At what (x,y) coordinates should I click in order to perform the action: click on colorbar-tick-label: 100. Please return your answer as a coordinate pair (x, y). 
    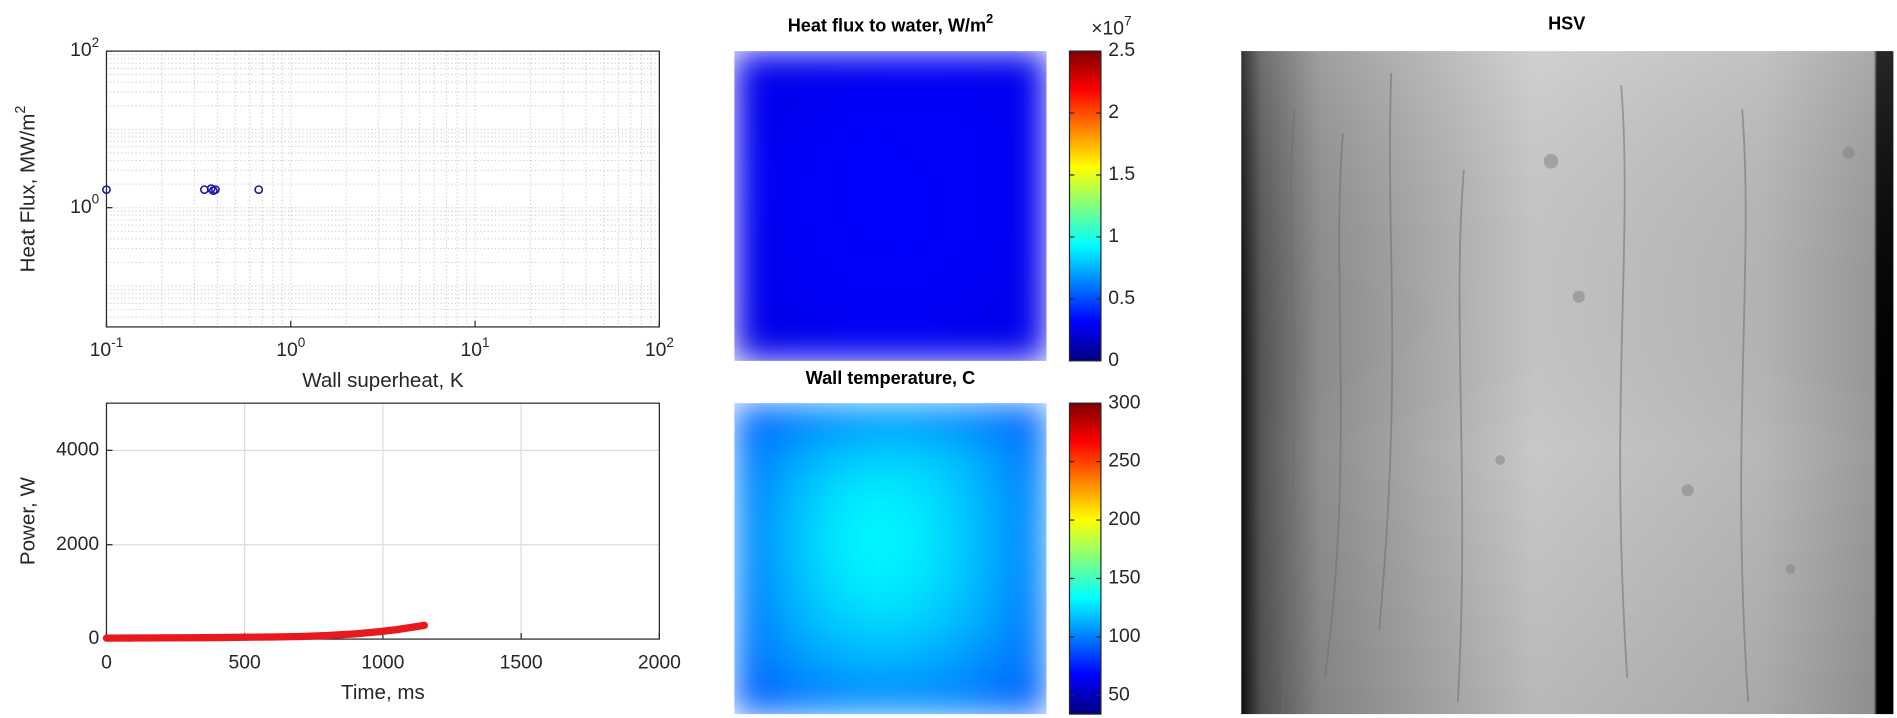
    Looking at the image, I should click on (1124, 636).